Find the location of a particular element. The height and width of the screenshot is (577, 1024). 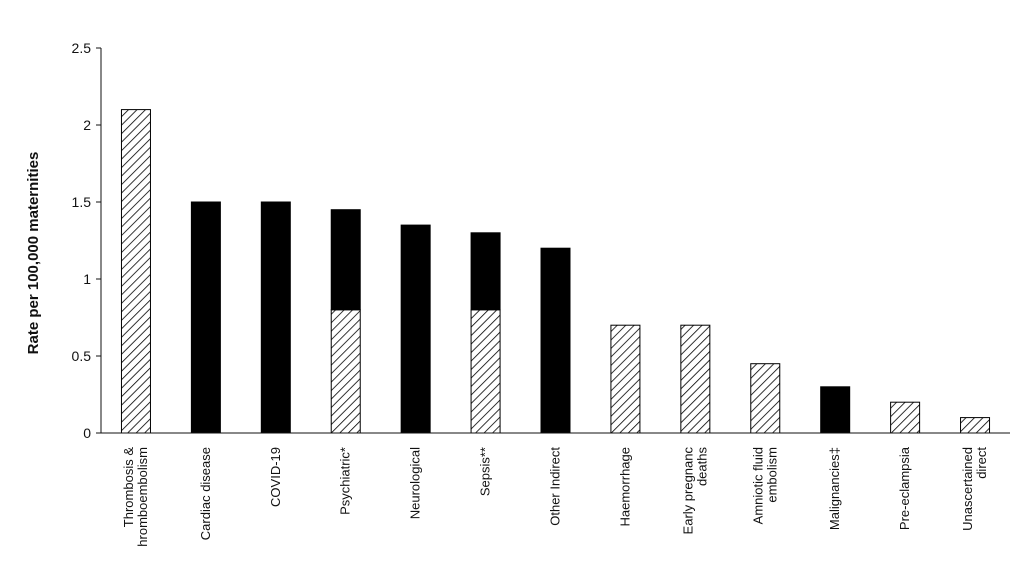

y-axis-title: Rate per 100,000 maternities is located at coordinates (33, 253).